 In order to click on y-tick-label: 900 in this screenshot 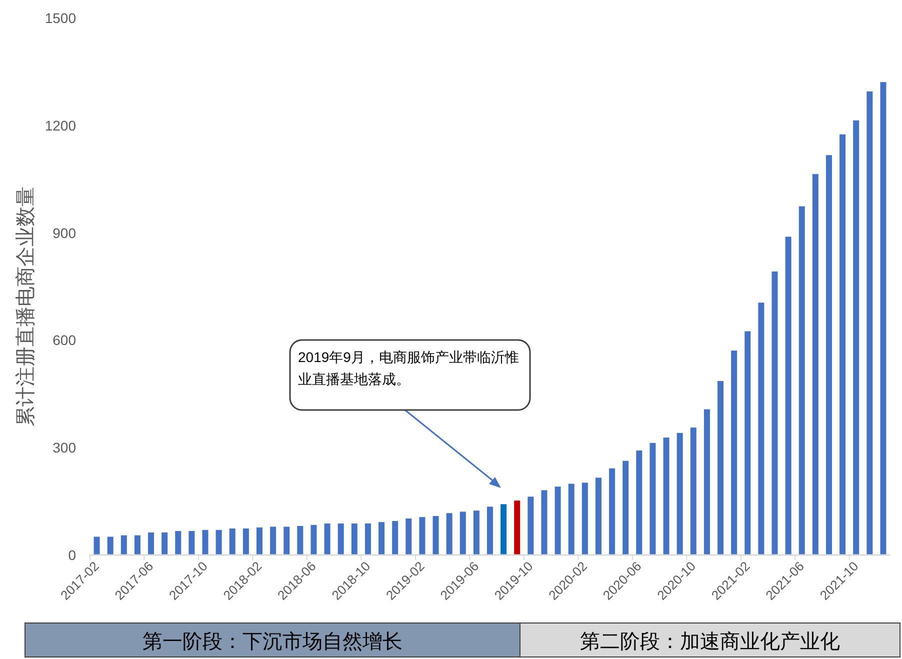, I will do `click(64, 232)`.